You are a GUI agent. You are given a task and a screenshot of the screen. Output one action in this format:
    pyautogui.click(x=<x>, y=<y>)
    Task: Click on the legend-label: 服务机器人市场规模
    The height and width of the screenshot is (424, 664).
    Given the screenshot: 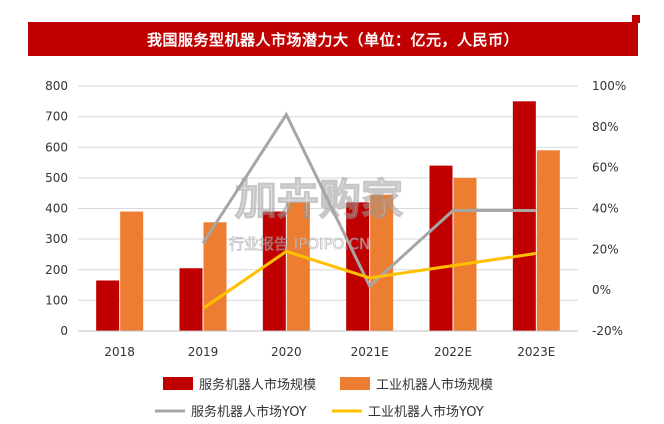 What is the action you would take?
    pyautogui.click(x=257, y=385)
    